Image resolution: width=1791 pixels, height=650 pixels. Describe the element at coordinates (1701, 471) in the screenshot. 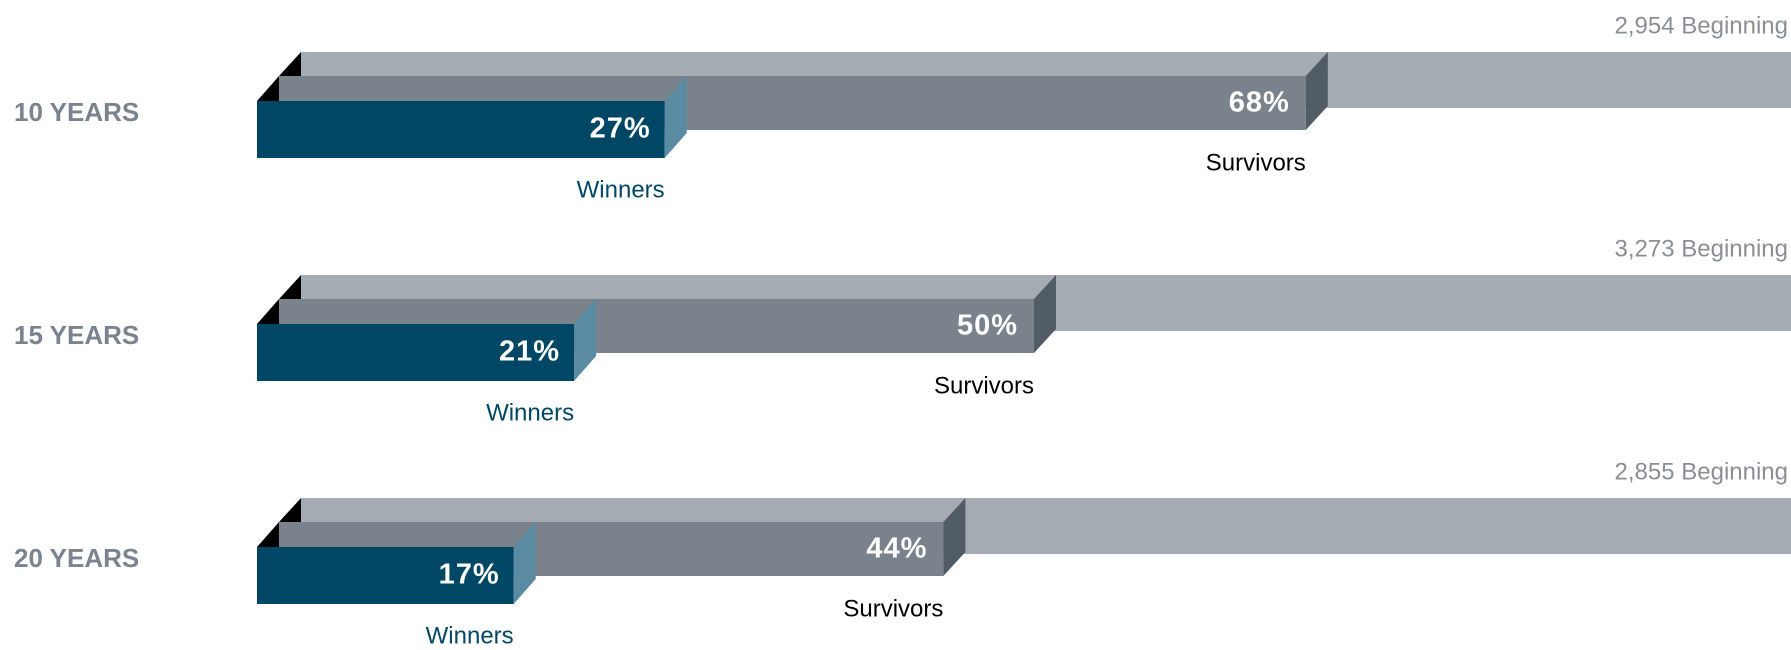

I see `beginning-label: 2,855 Beginning` at that location.